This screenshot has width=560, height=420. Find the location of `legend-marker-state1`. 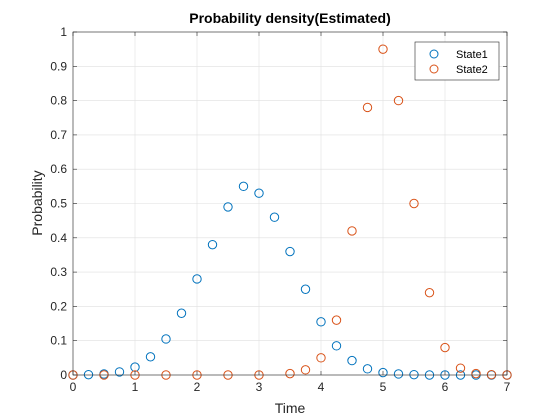

legend-marker-state1 is located at coordinates (434, 54).